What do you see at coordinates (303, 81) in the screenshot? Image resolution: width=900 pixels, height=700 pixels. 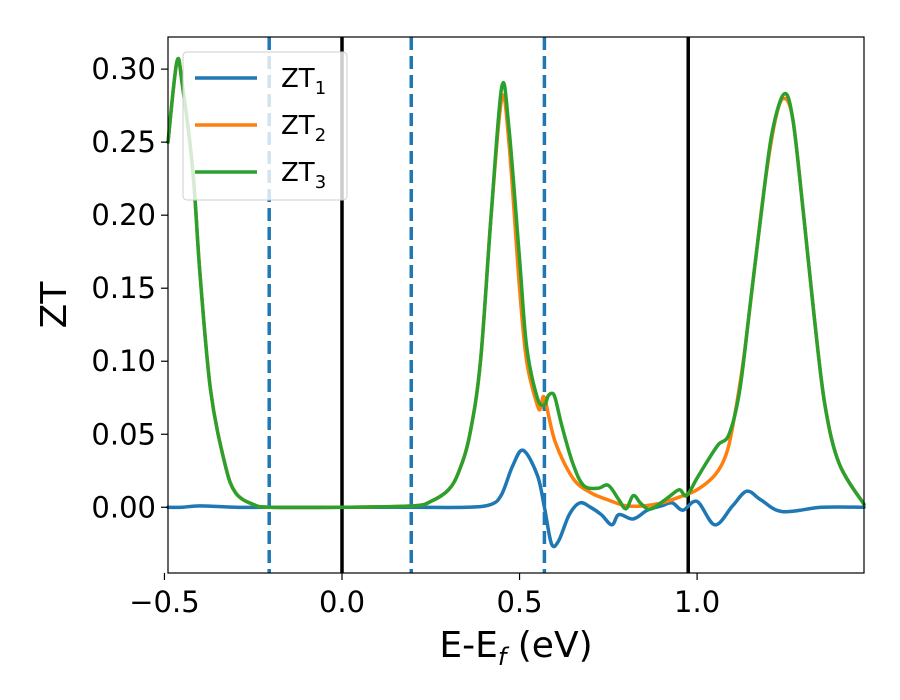 I see `legend-label-zt1: ZT1` at bounding box center [303, 81].